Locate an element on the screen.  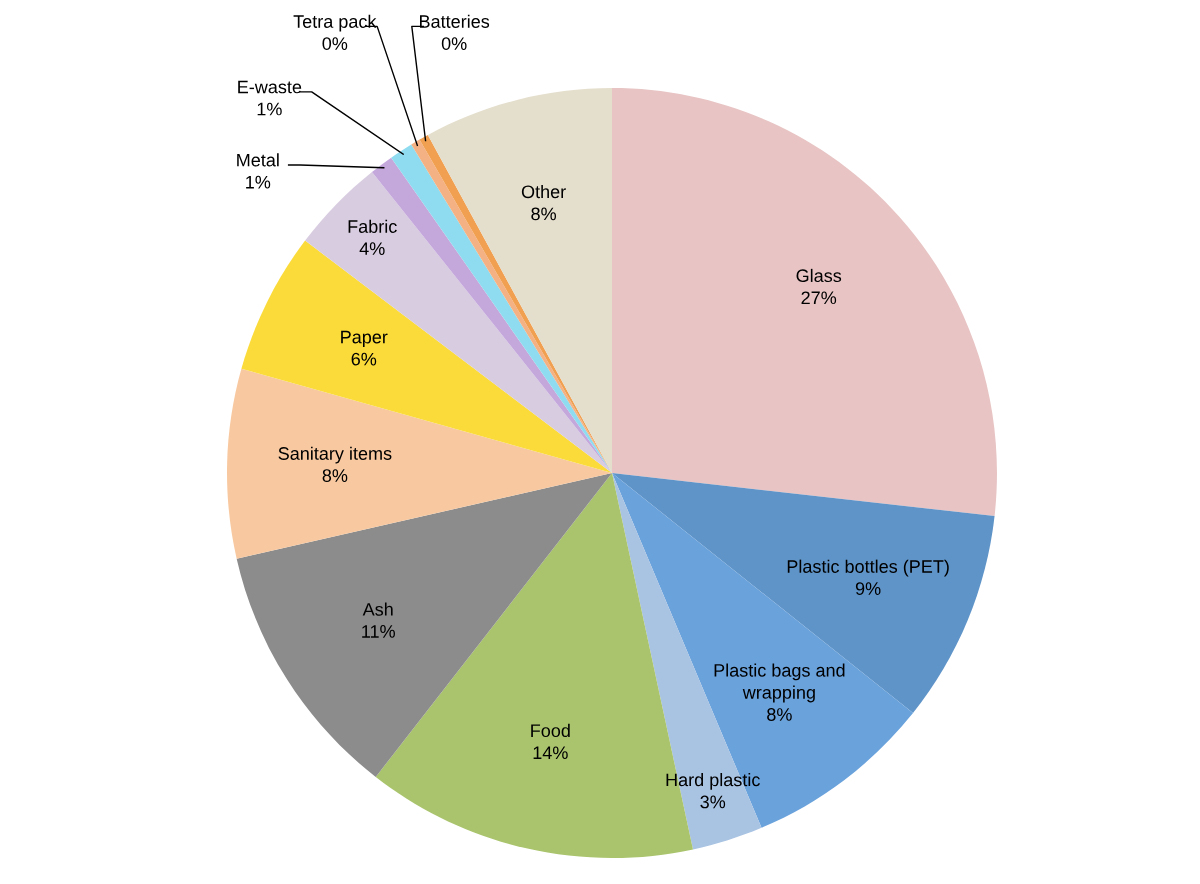
data-label: 3% is located at coordinates (713, 802).